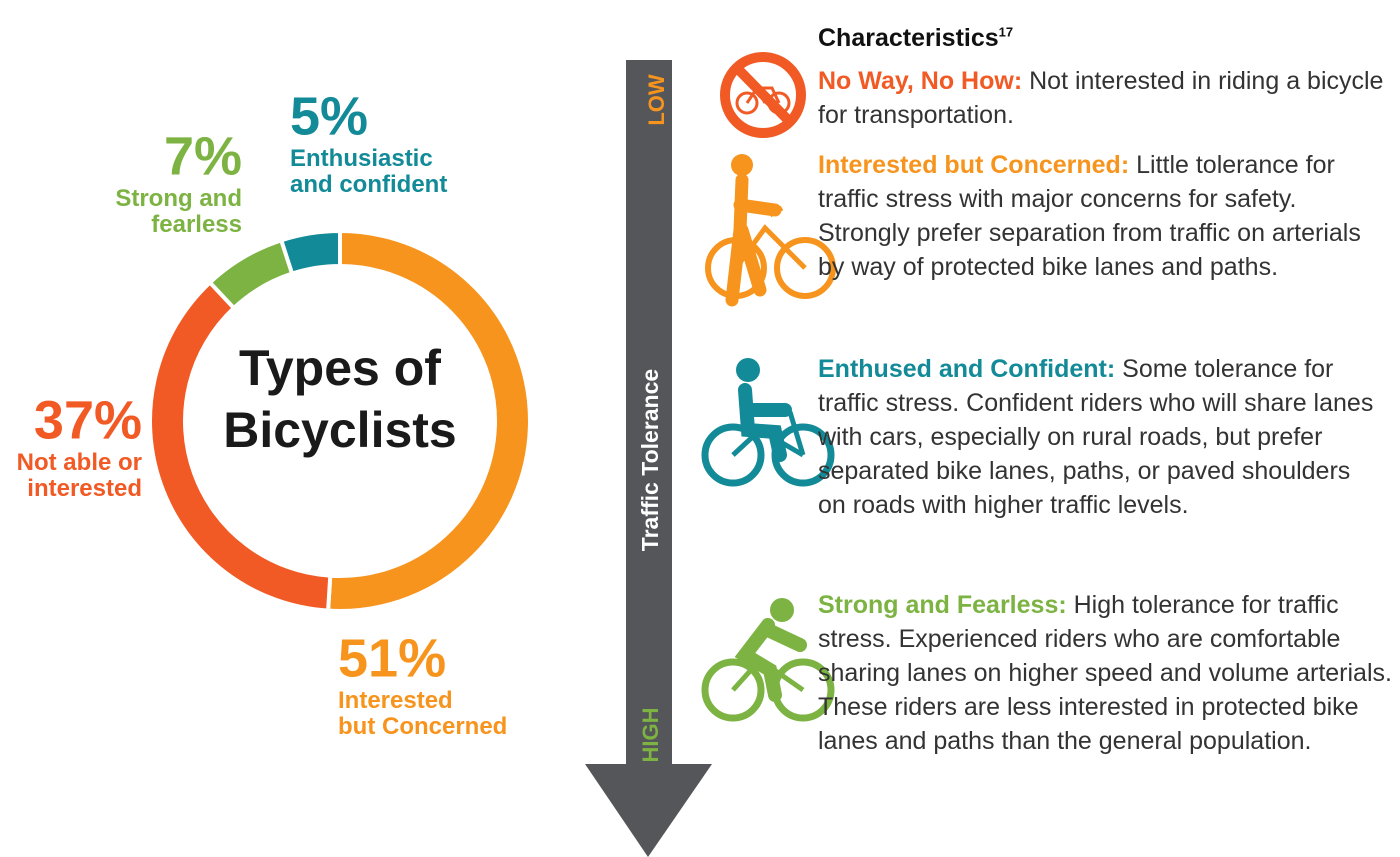 Image resolution: width=1400 pixels, height=857 pixels. Describe the element at coordinates (178, 211) in the screenshot. I see `category-label: Strong and fearless` at that location.